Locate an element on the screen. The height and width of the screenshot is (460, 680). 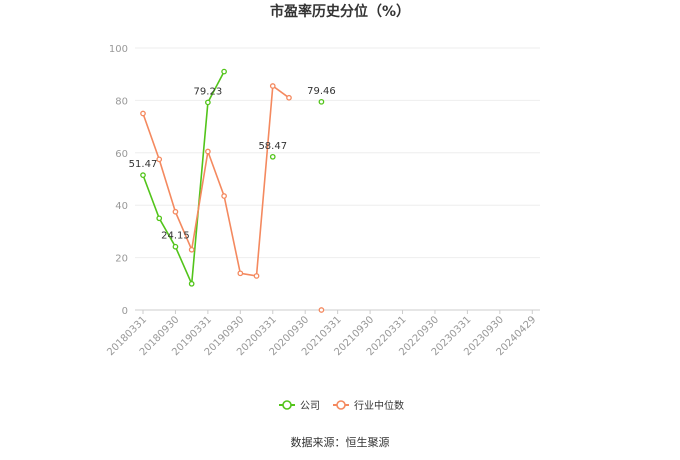
data-labels: 51.47 24.15 79.23 58.47 79.46 is located at coordinates (232, 164).